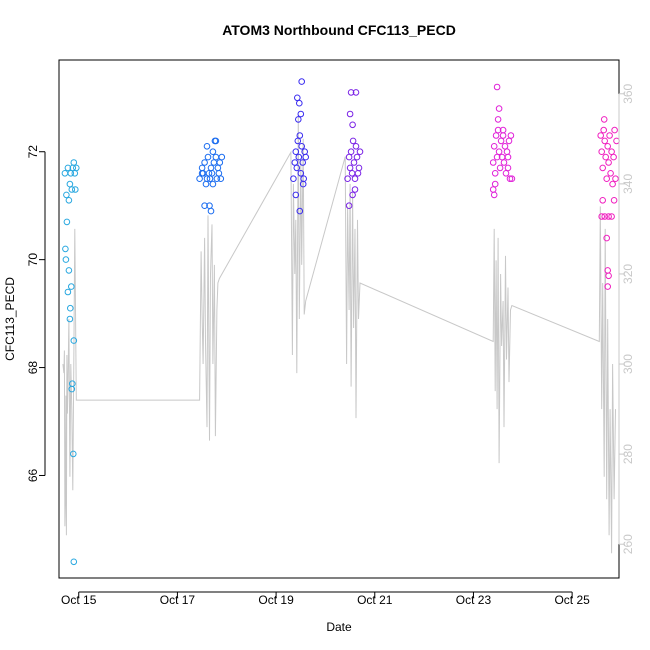  What do you see at coordinates (628, 184) in the screenshot?
I see `y2-tick-label: 340` at bounding box center [628, 184].